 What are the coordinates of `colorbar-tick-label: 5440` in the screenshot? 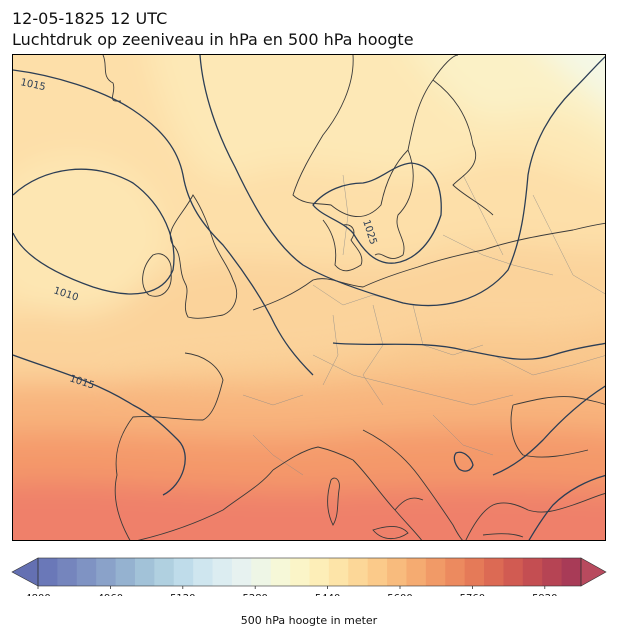 It's located at (327, 594).